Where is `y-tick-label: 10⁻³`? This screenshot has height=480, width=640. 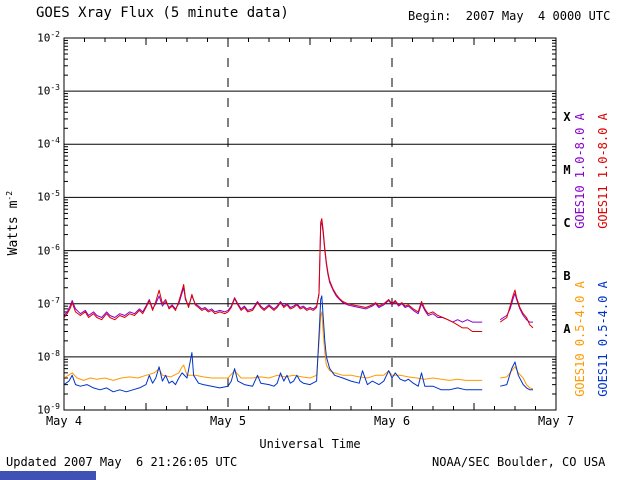 y-tick-label: 10⁻³ is located at coordinates (48, 90).